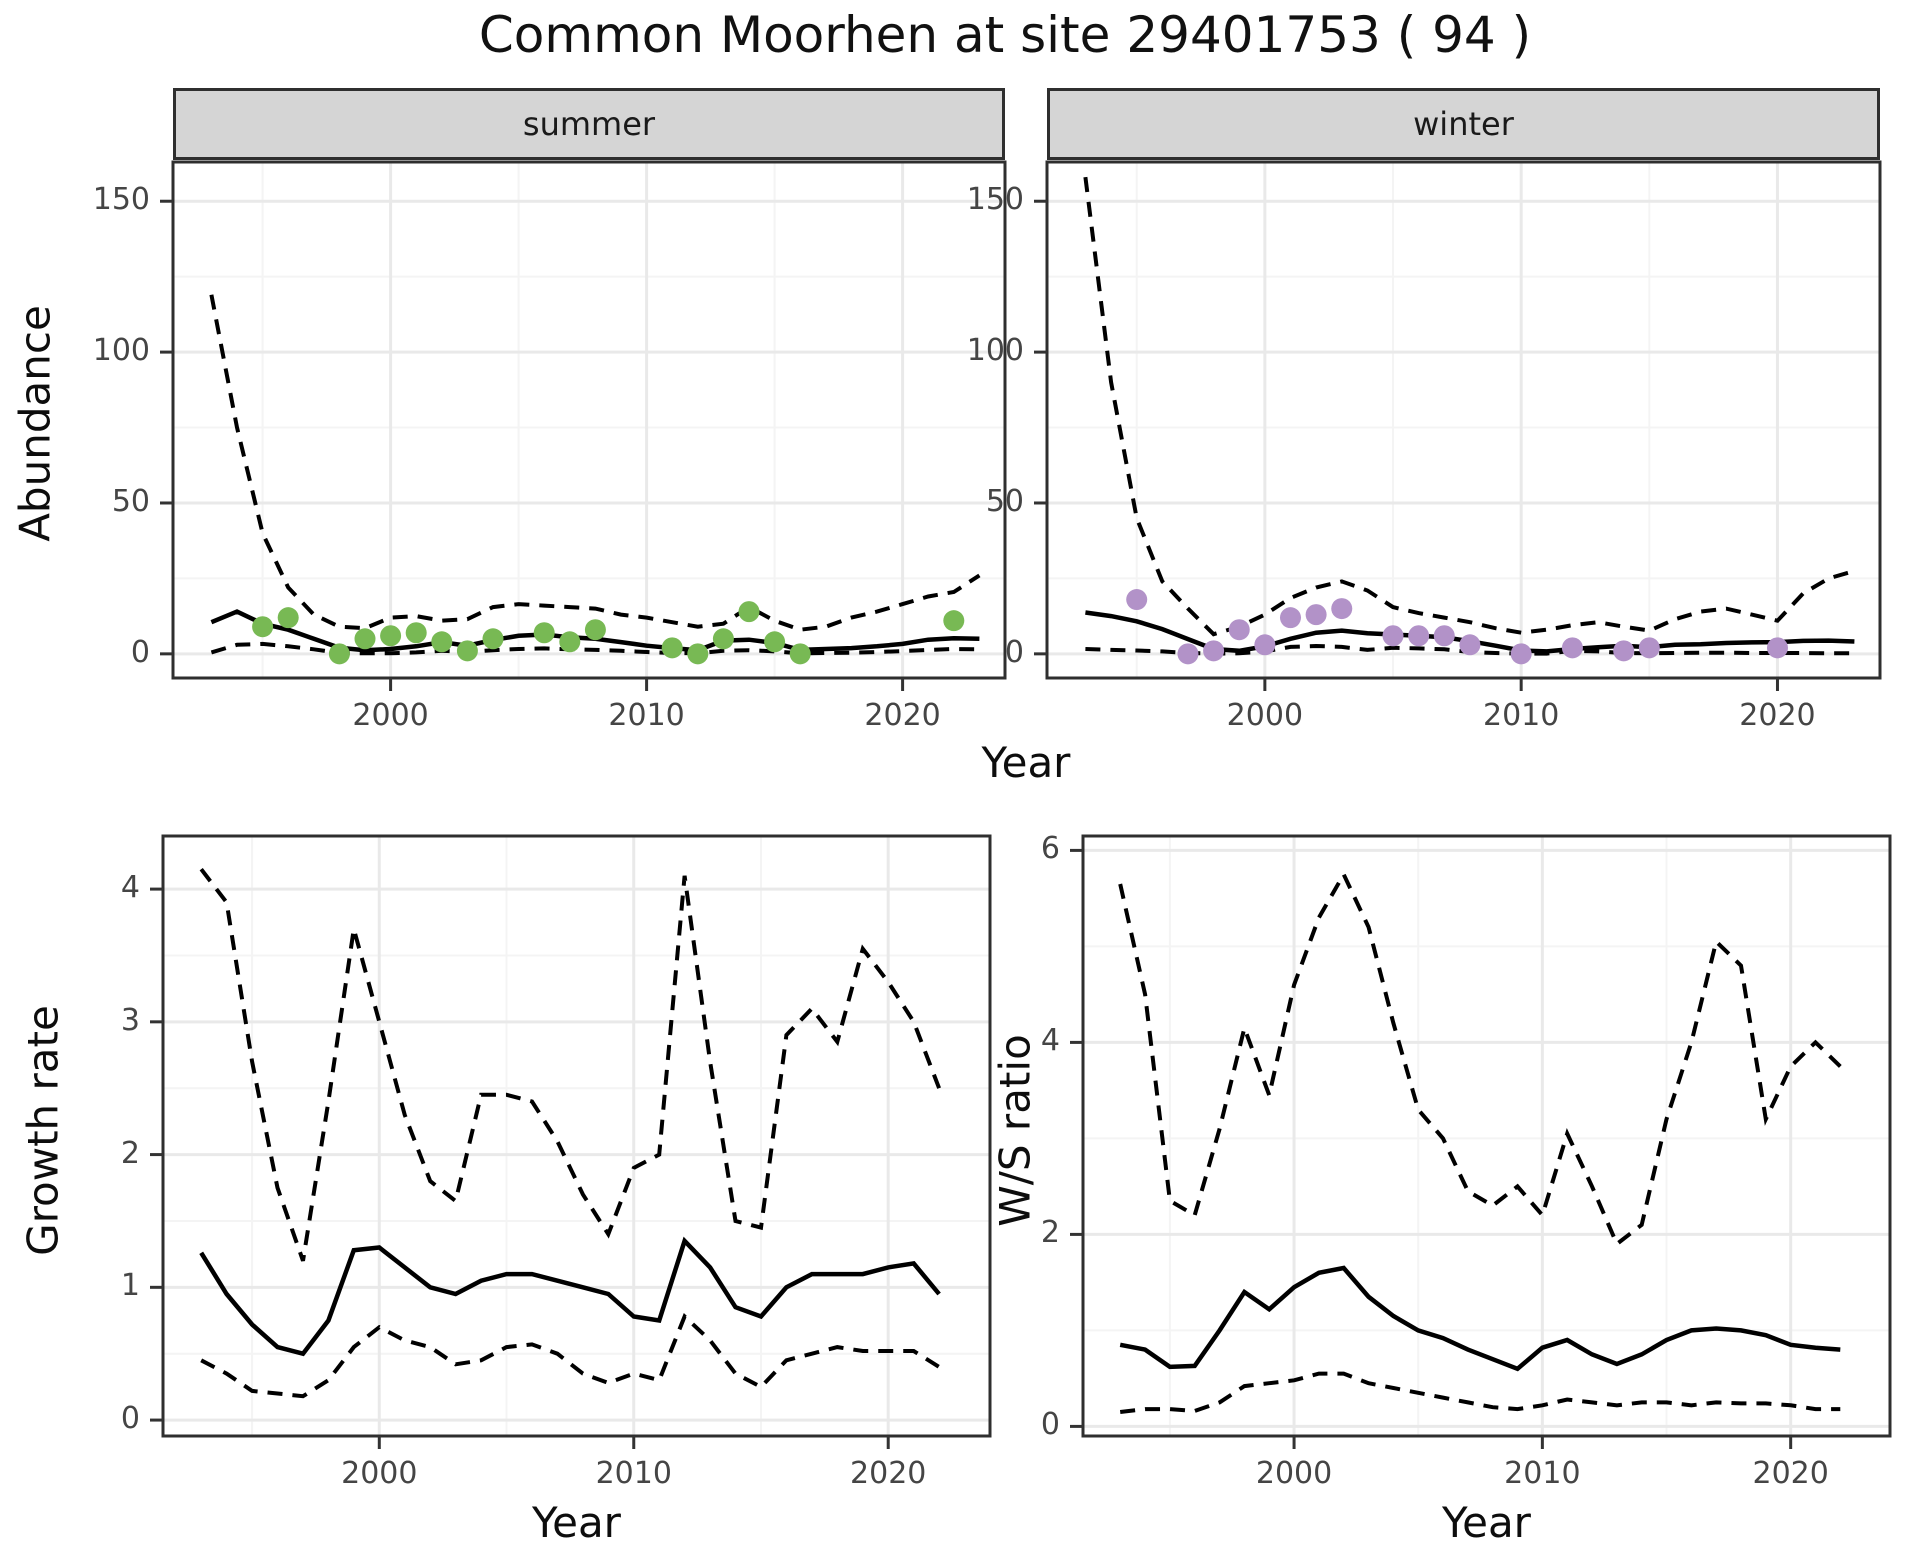 The image size is (1920, 1560). Describe the element at coordinates (1005, 35) in the screenshot. I see `plot-title: Common Moorhen at site 29401753 ( 94 )` at that location.